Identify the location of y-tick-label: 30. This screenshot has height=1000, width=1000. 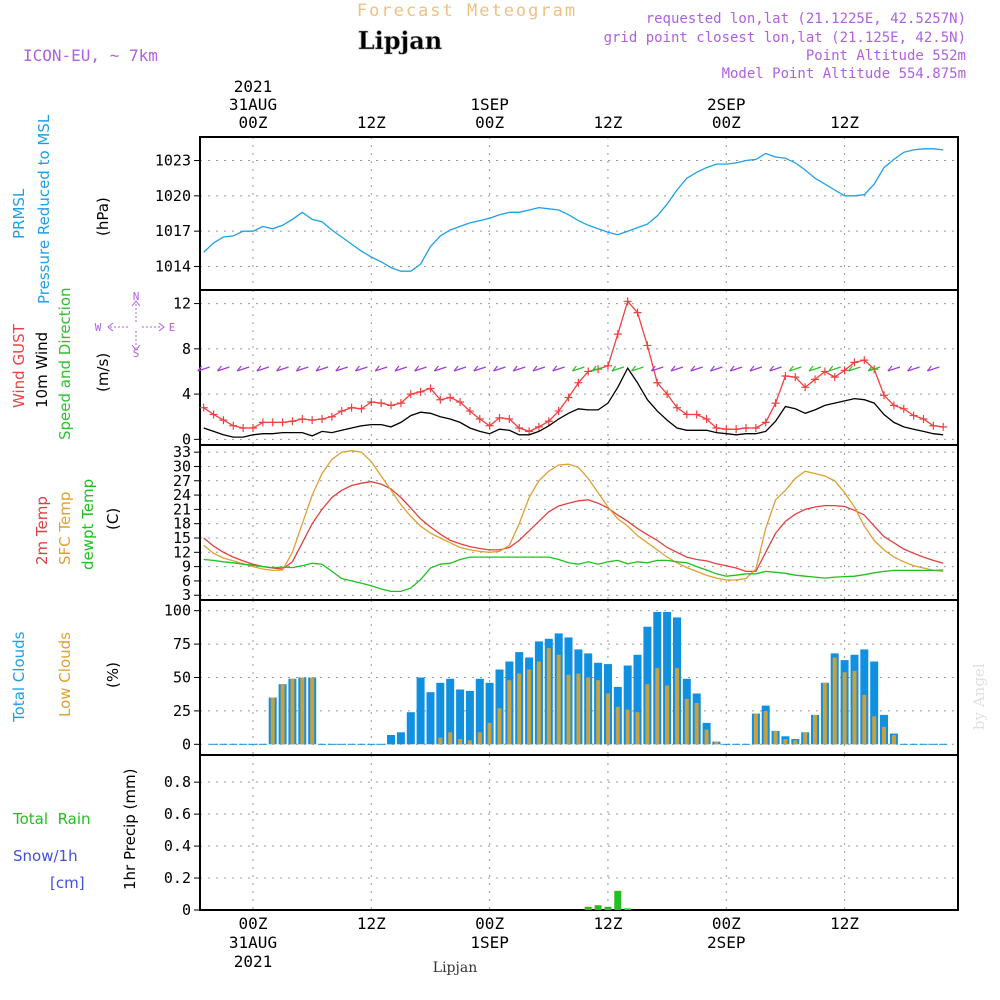
(182, 466).